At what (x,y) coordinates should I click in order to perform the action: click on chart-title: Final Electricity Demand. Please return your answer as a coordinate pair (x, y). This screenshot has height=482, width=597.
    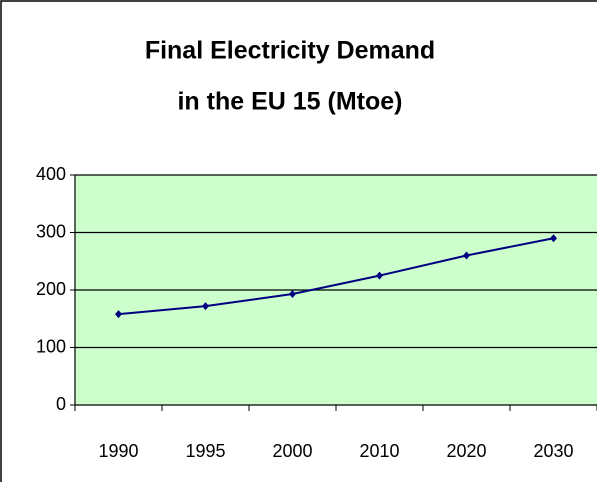
    Looking at the image, I should click on (290, 51).